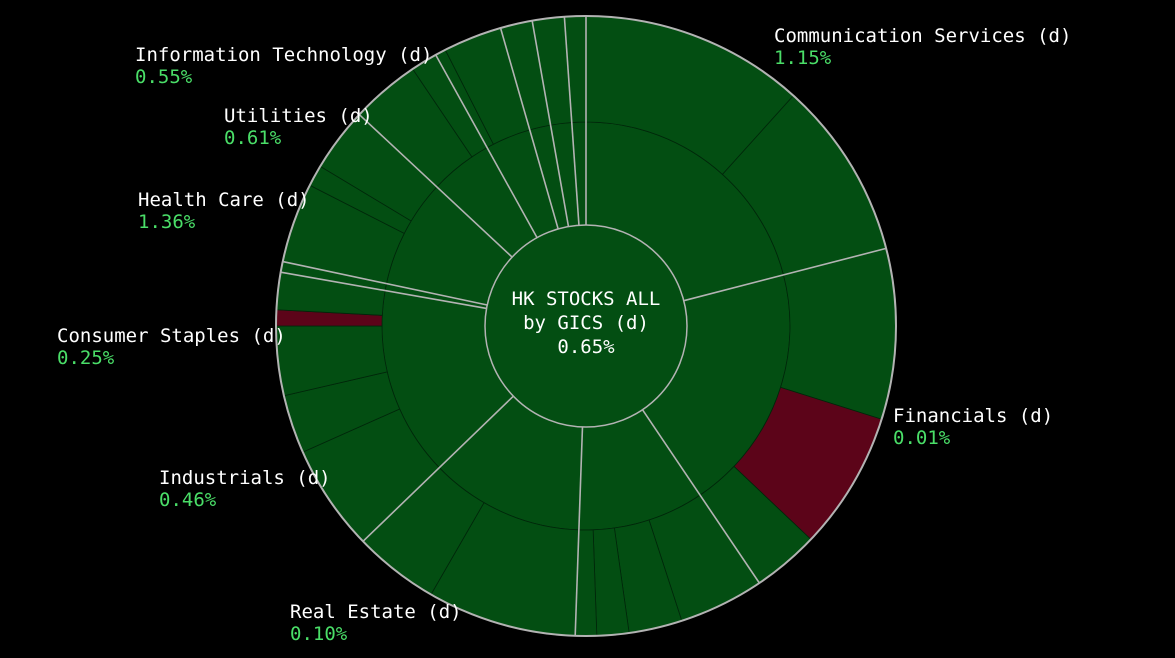 This screenshot has height=658, width=1175. I want to click on sector-label-consumer-staples: Consumer Staples (d) 0.25%, so click(171, 347).